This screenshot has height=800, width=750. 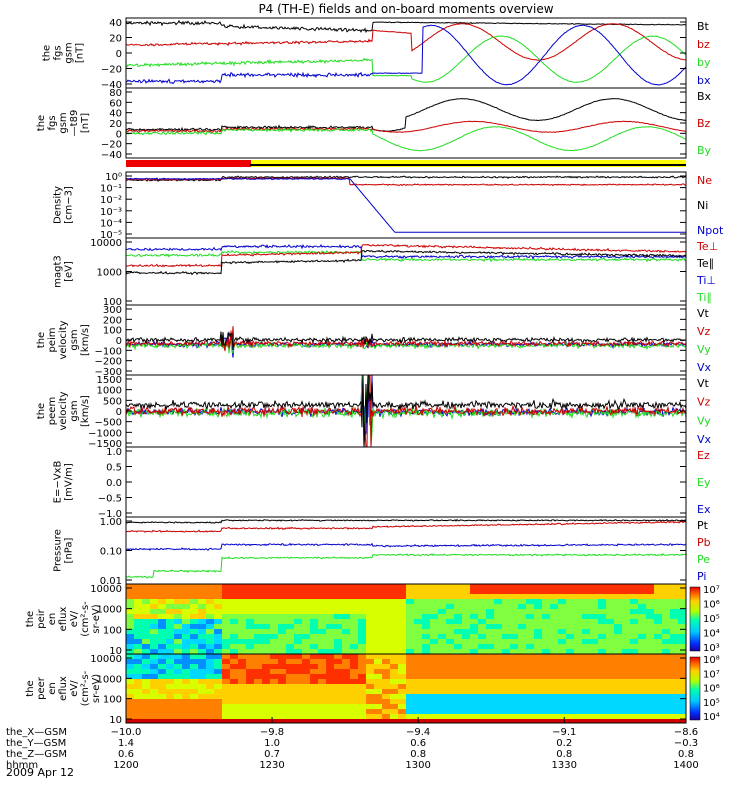 What do you see at coordinates (703, 313) in the screenshot?
I see `legend-vi-Vt: Vt` at bounding box center [703, 313].